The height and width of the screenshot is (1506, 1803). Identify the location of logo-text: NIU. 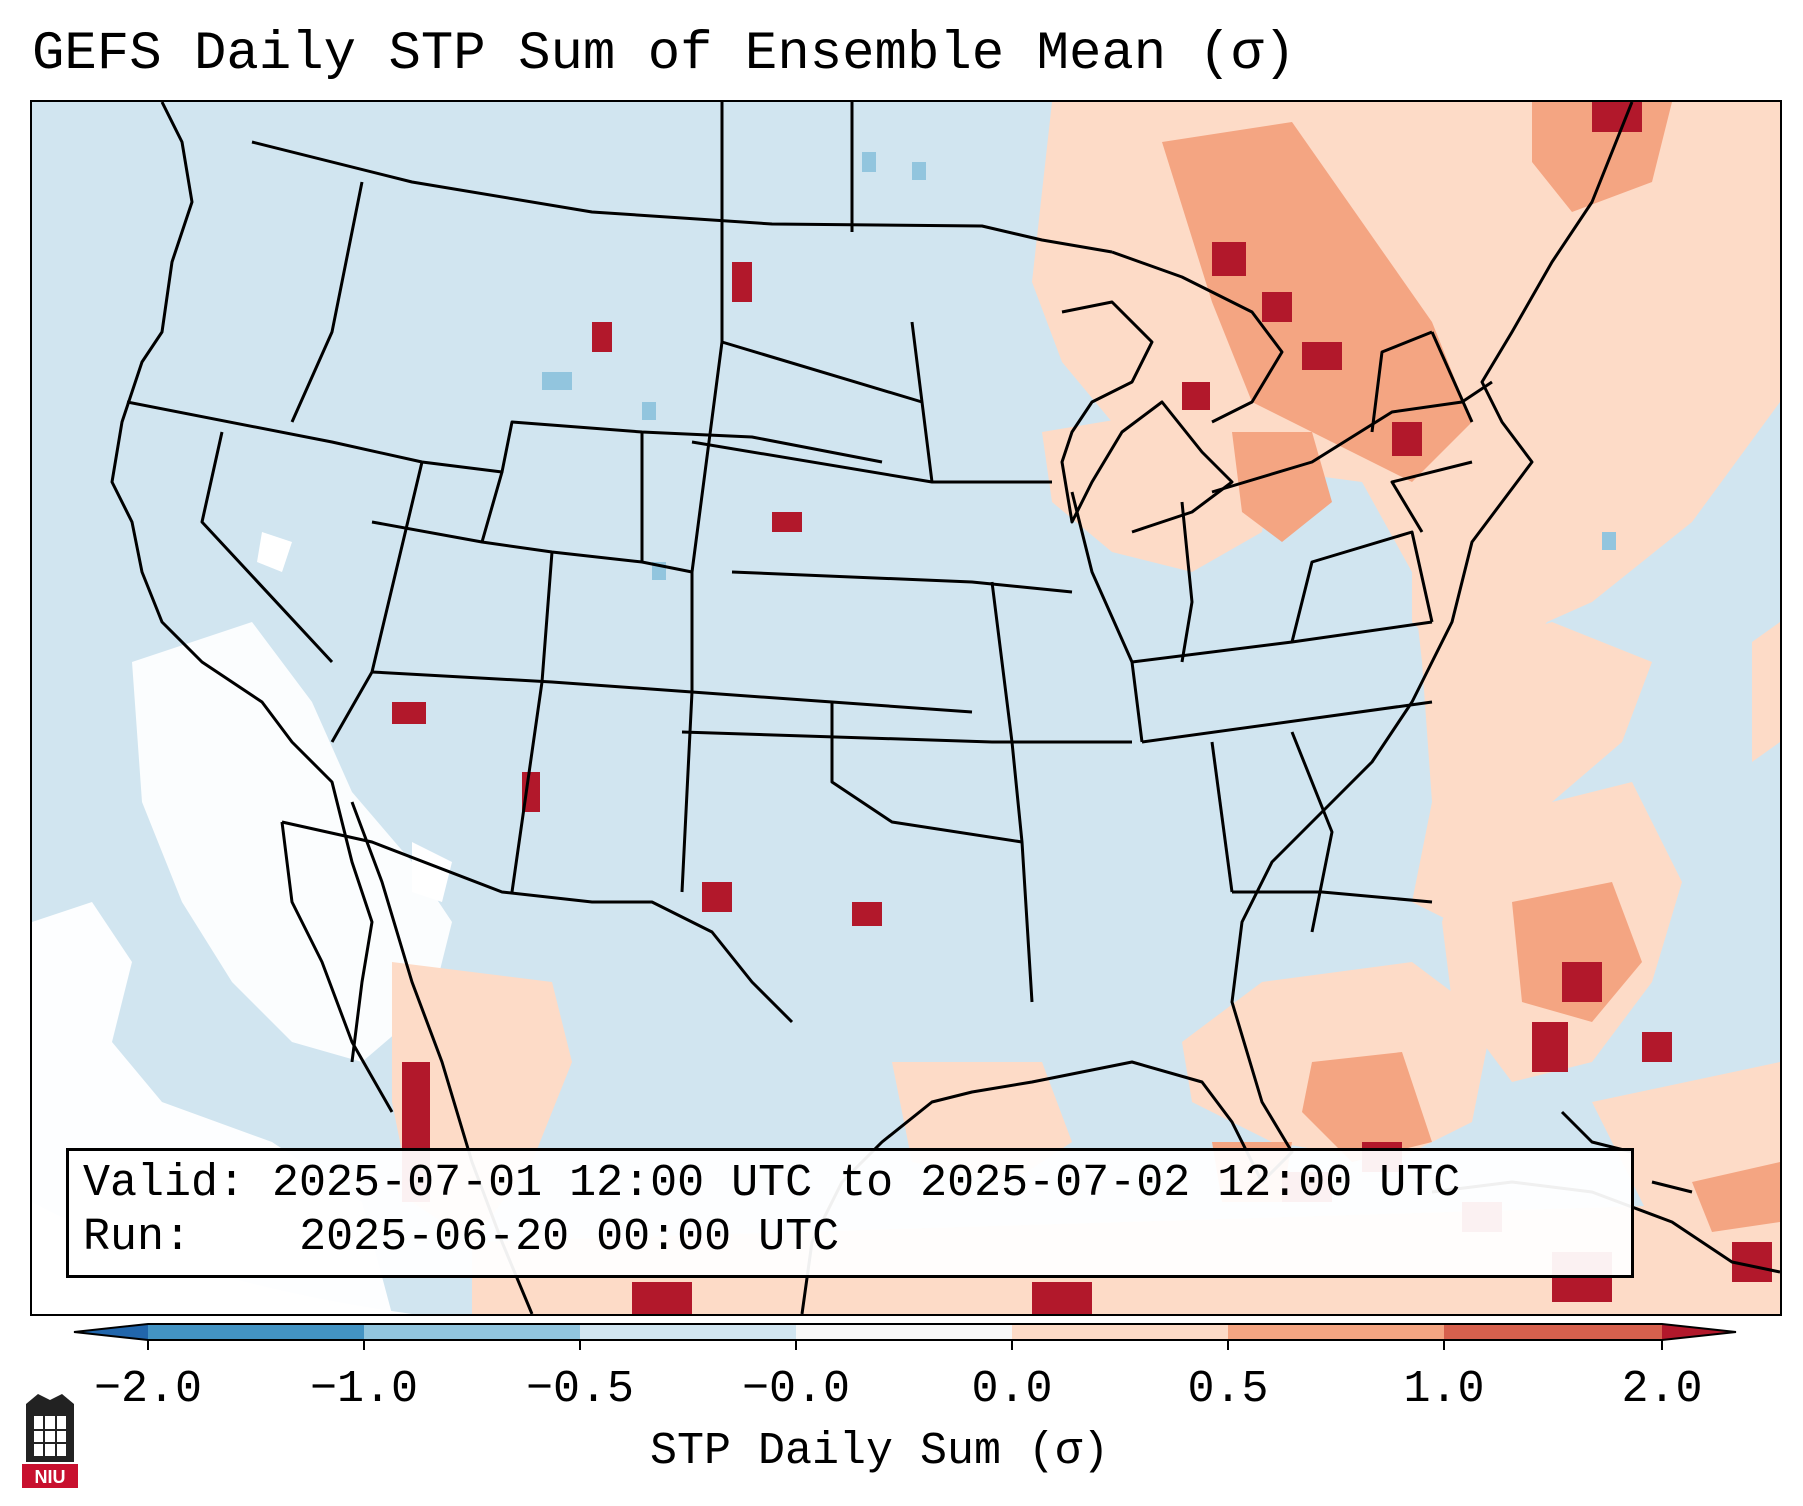
(50, 1477).